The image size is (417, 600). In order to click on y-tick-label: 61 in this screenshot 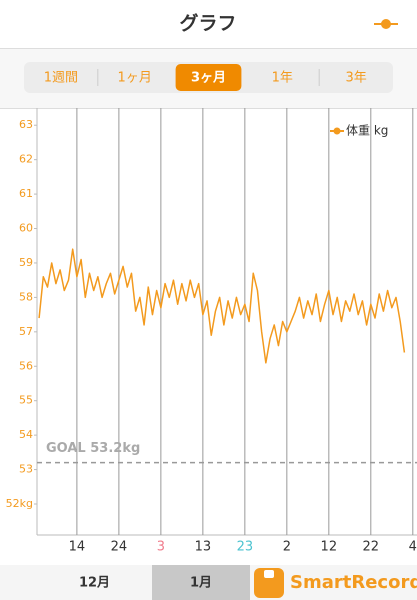, I will do `click(26, 193)`.